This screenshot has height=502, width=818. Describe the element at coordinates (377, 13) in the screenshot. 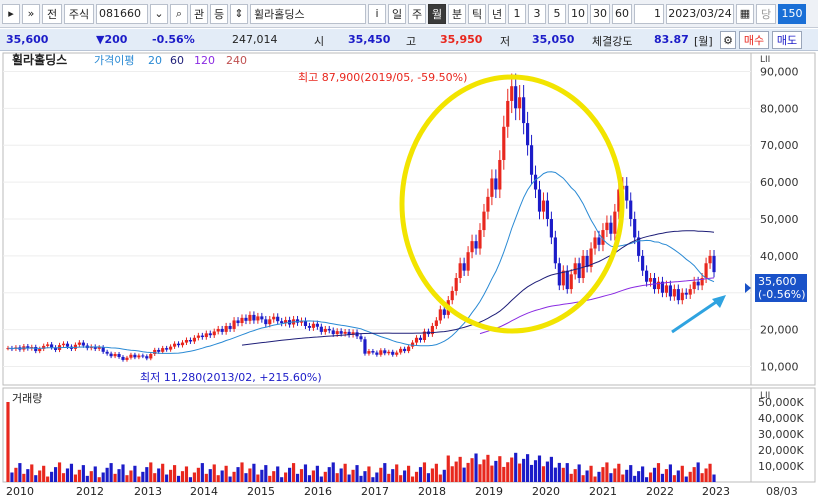

I see `info-button: i` at that location.